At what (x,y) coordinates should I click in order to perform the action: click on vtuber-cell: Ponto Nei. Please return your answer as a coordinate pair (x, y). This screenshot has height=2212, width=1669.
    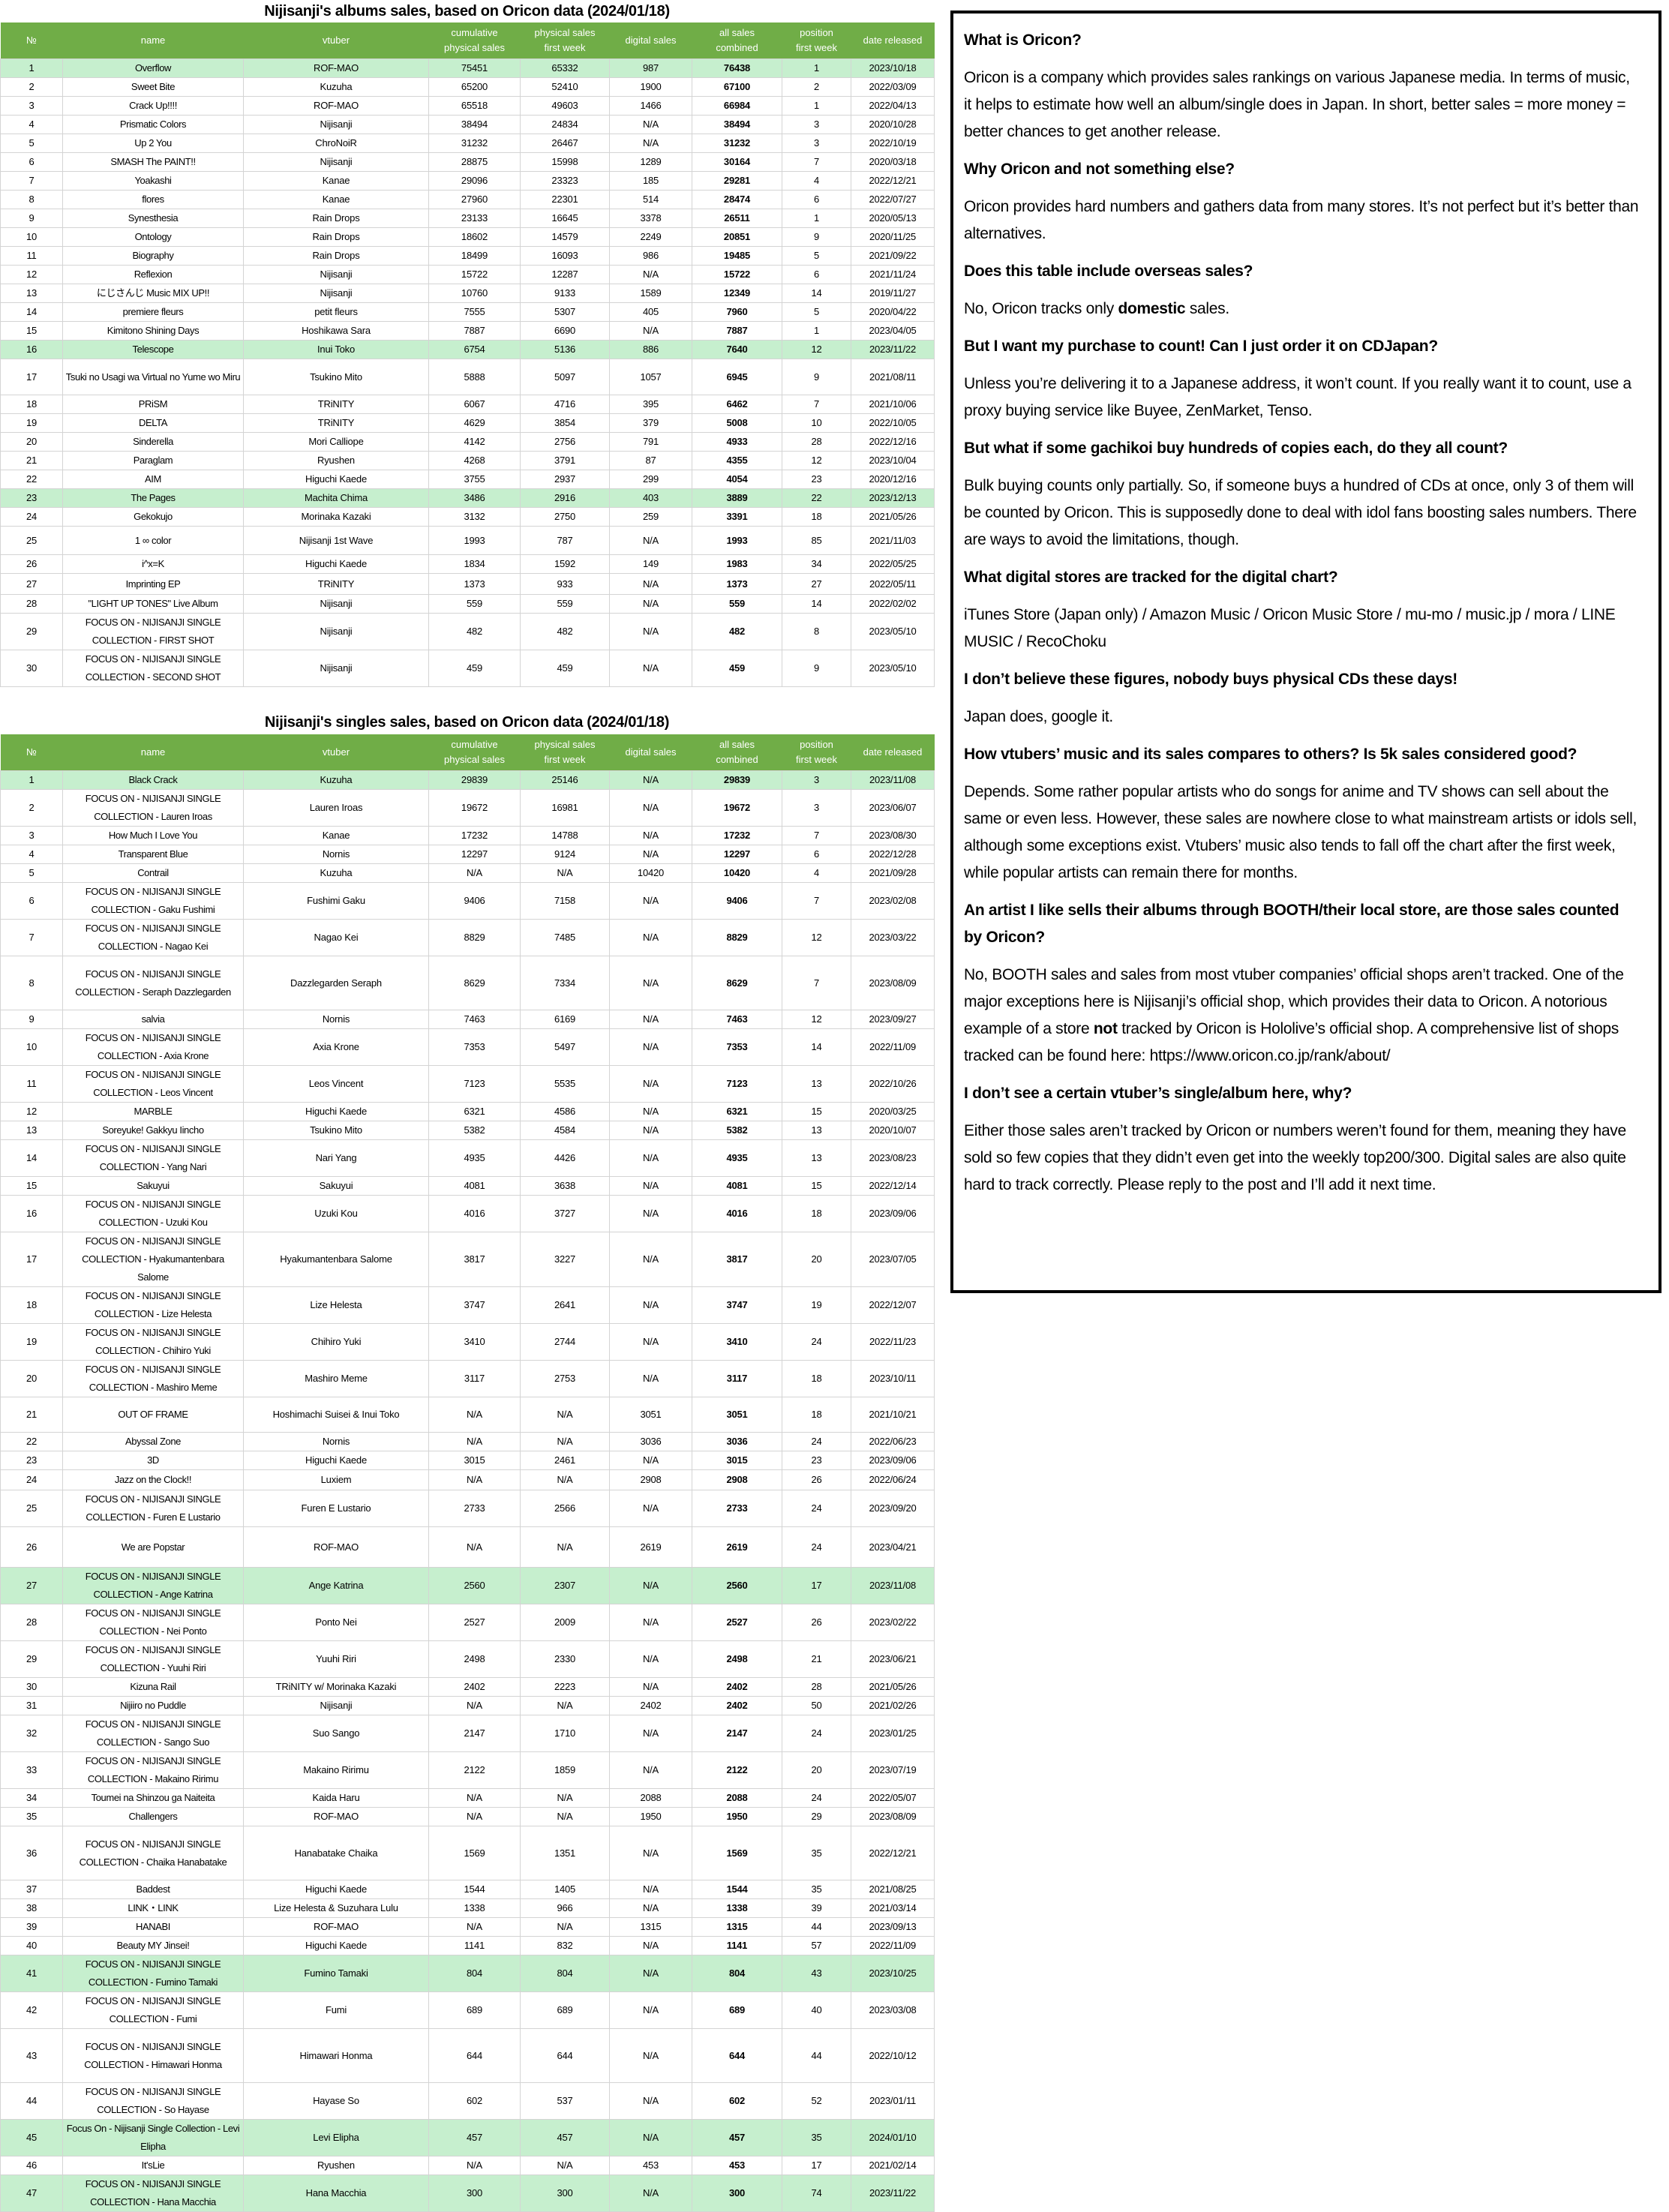
    Looking at the image, I should click on (336, 1622).